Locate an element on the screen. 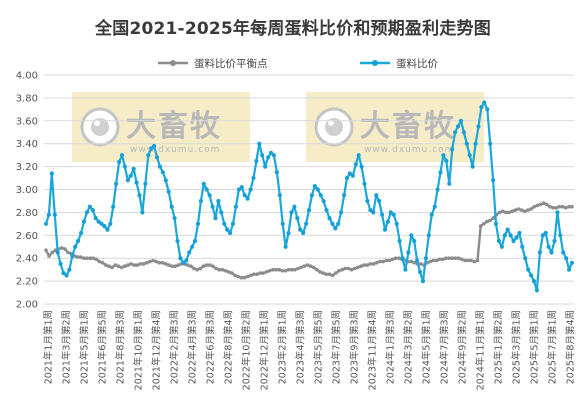 The width and height of the screenshot is (586, 407). x-tick-label: 2023年2月第1周 is located at coordinates (283, 347).